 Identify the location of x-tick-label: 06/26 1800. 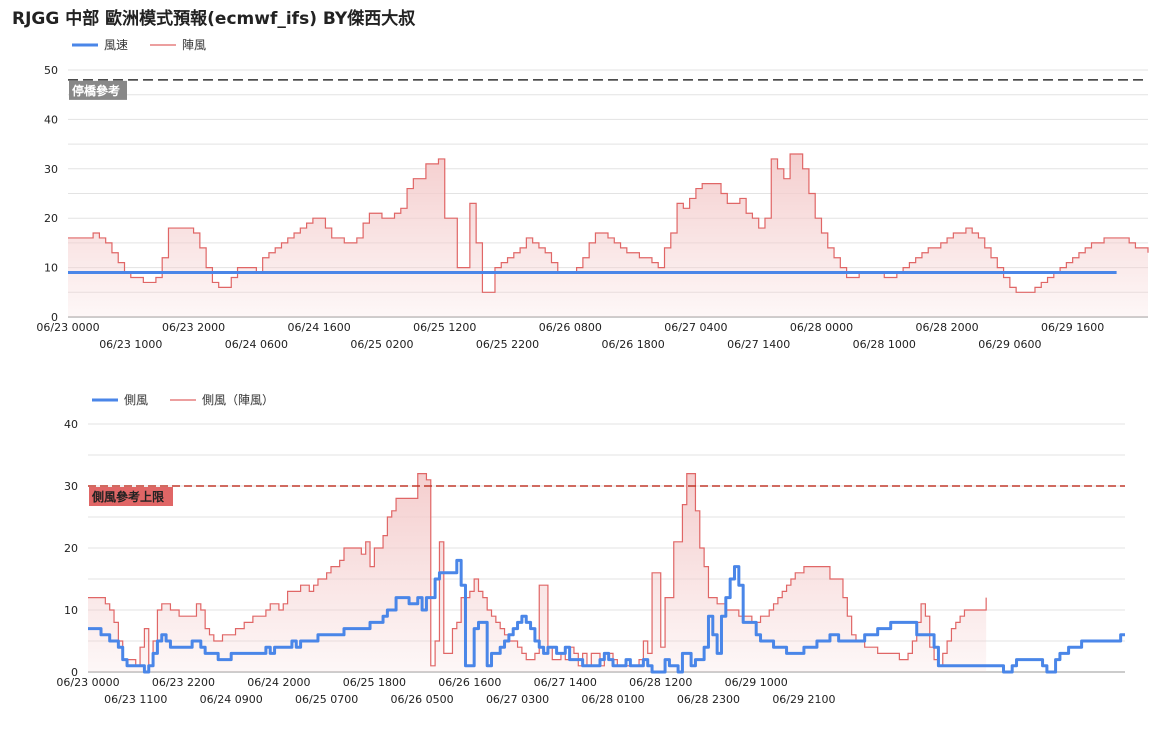
(633, 344).